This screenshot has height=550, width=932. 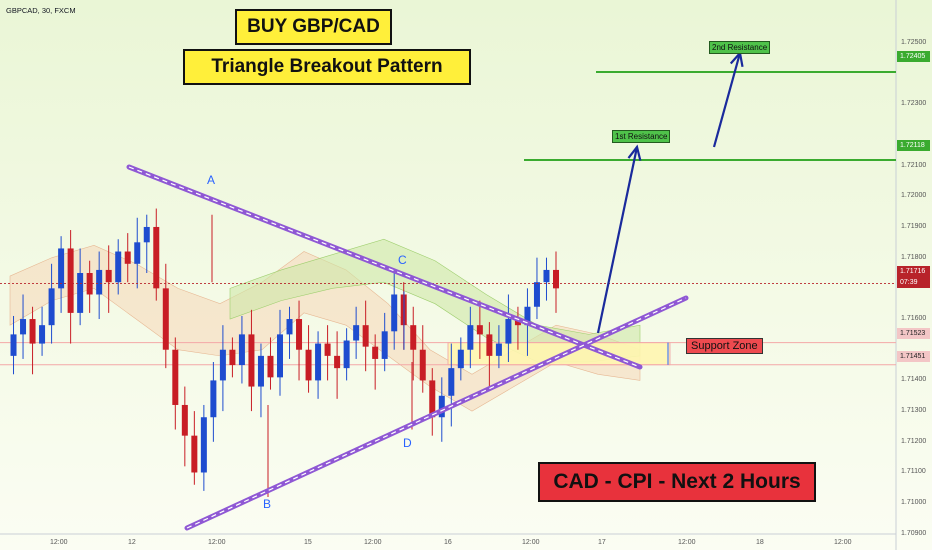 I want to click on time-tick-label: 16, so click(x=448, y=542).